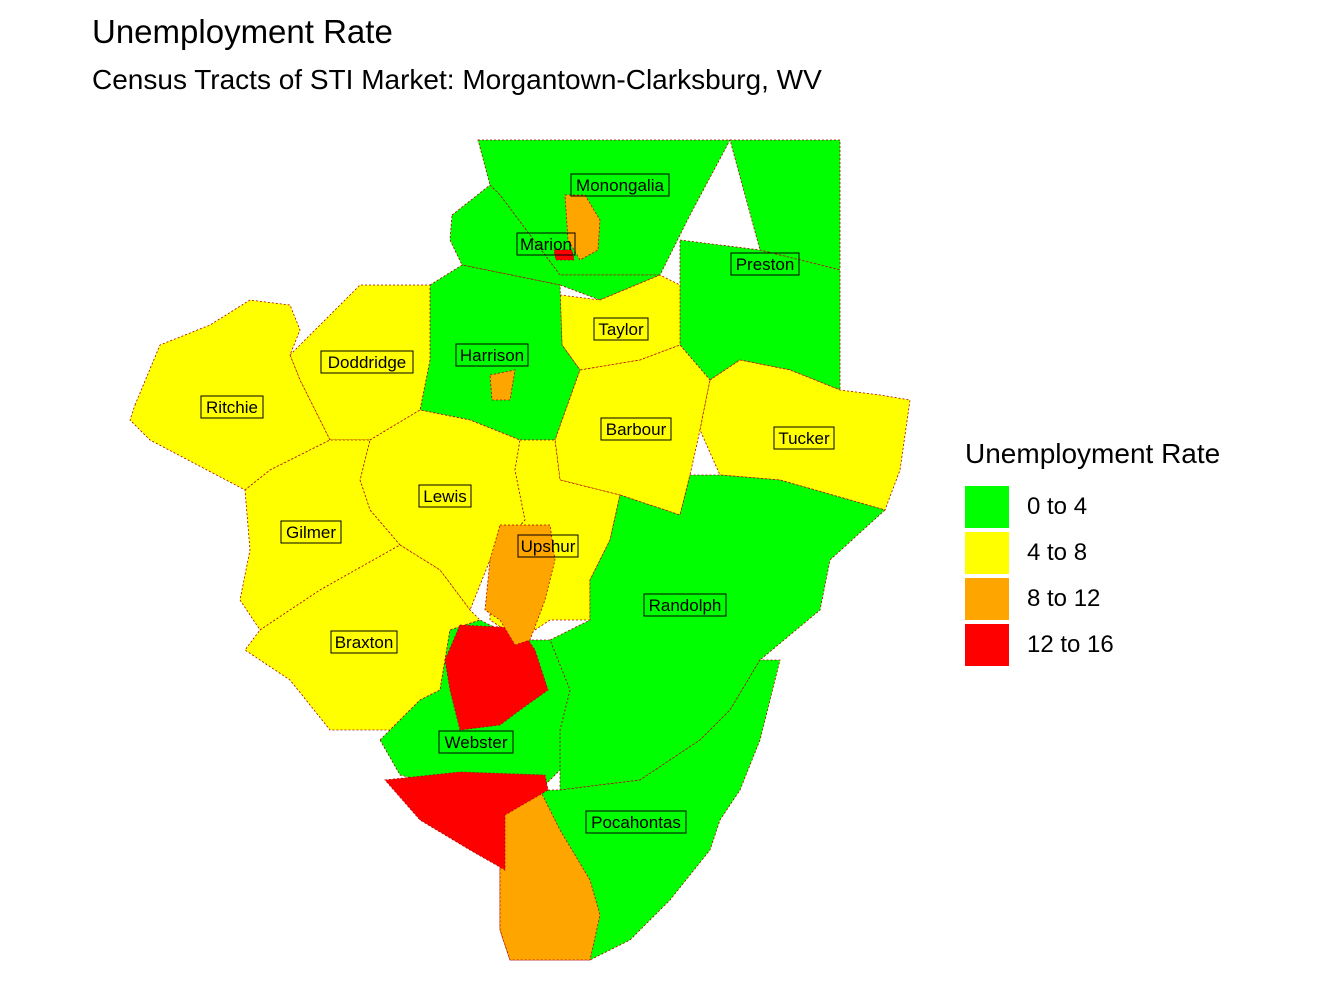 This screenshot has height=1008, width=1344. I want to click on legend-label: 0 to 4, so click(1057, 506).